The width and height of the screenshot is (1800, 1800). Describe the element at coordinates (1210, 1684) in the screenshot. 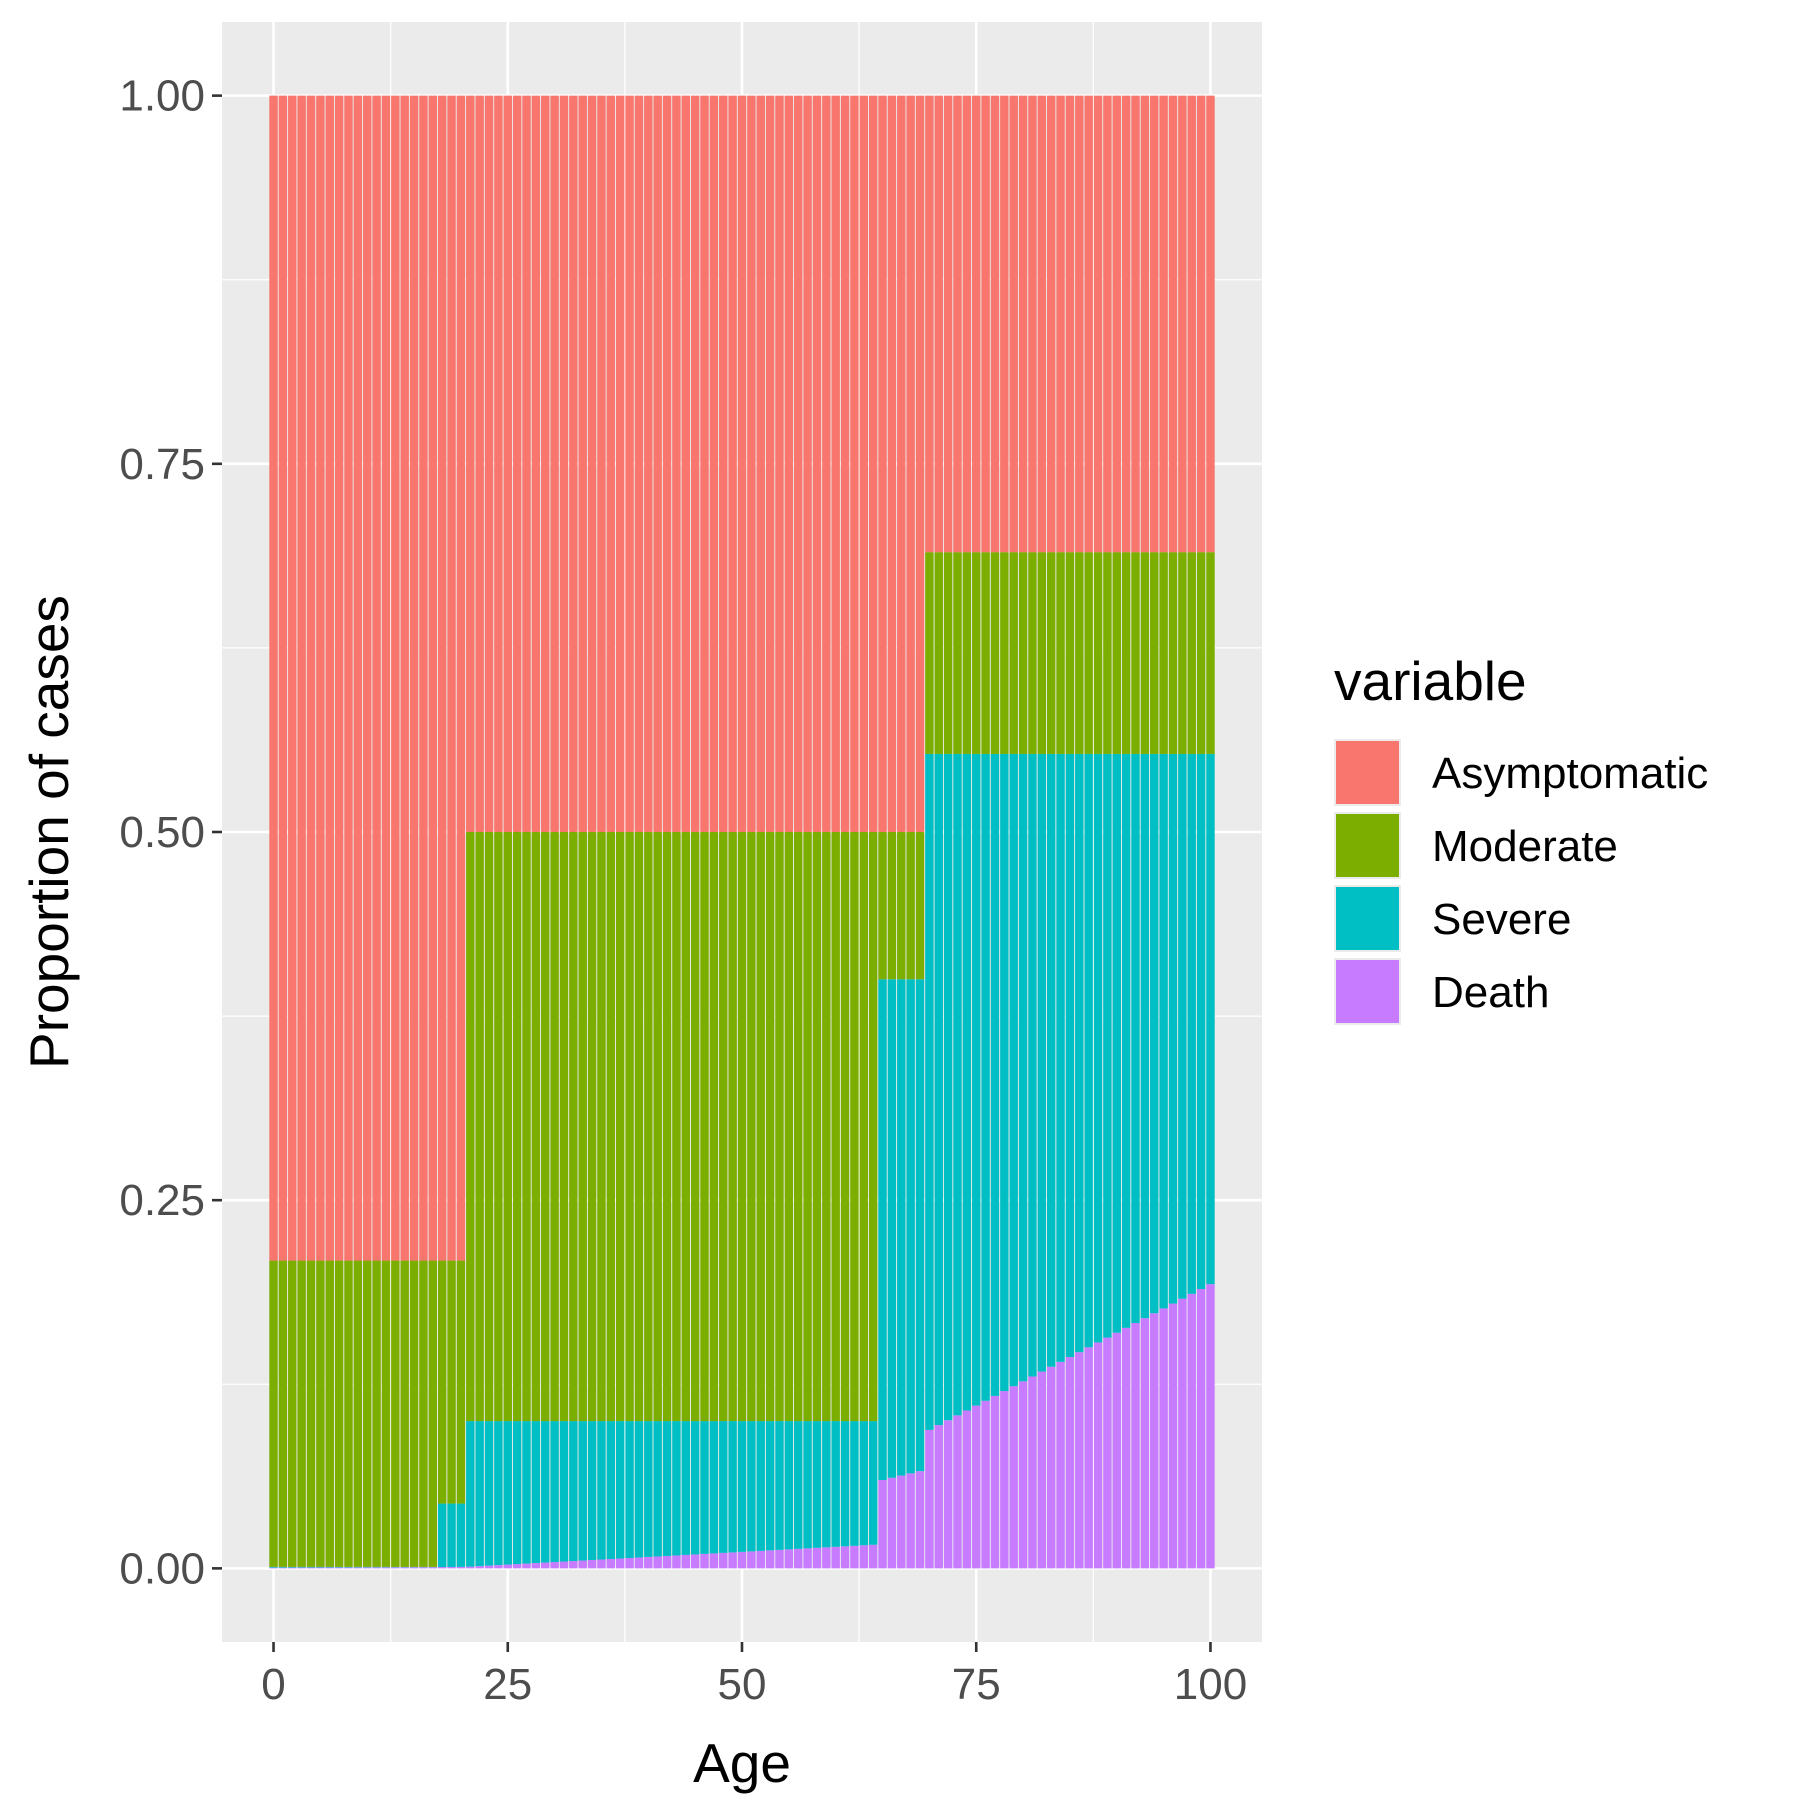

I see `x-tick-label: 100` at that location.